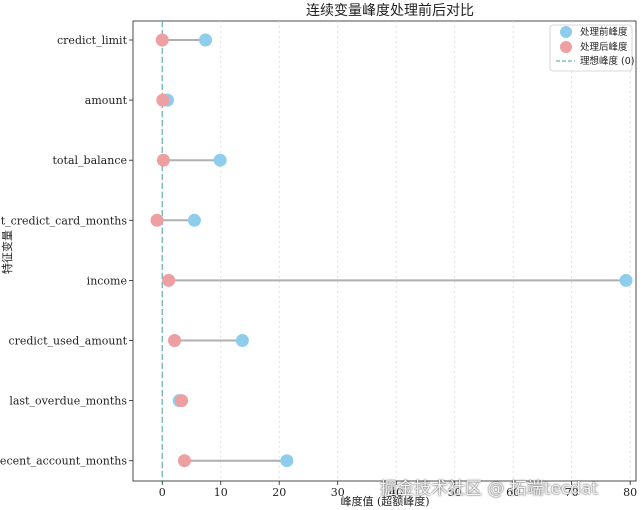 This screenshot has height=510, width=643. I want to click on x-tick-label-0: 0, so click(162, 492).